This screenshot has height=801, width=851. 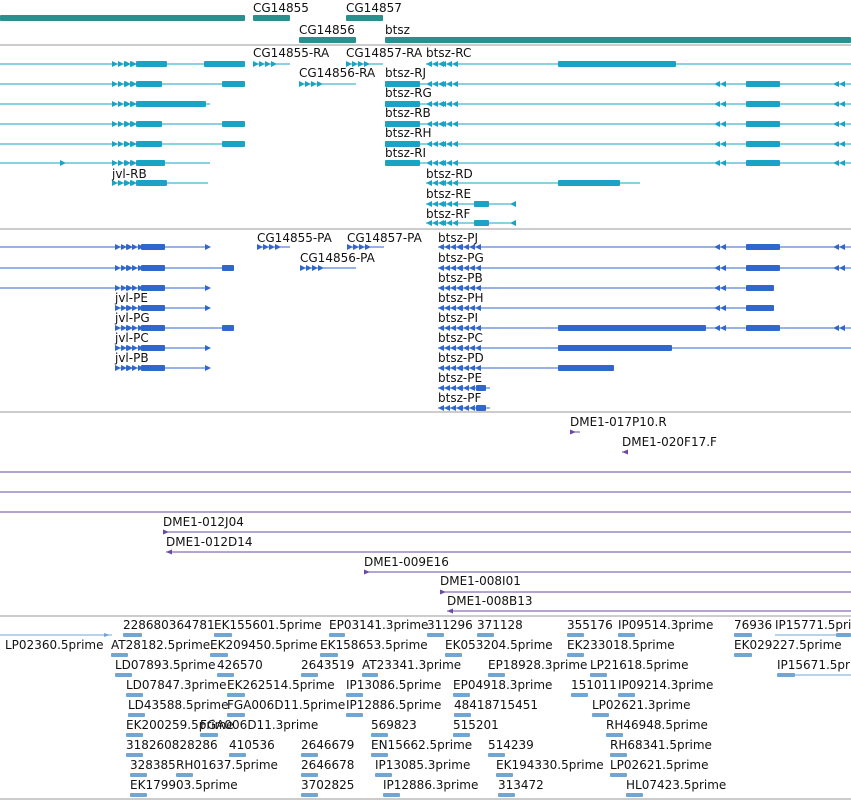 I want to click on feature-label: 514239, so click(x=511, y=745).